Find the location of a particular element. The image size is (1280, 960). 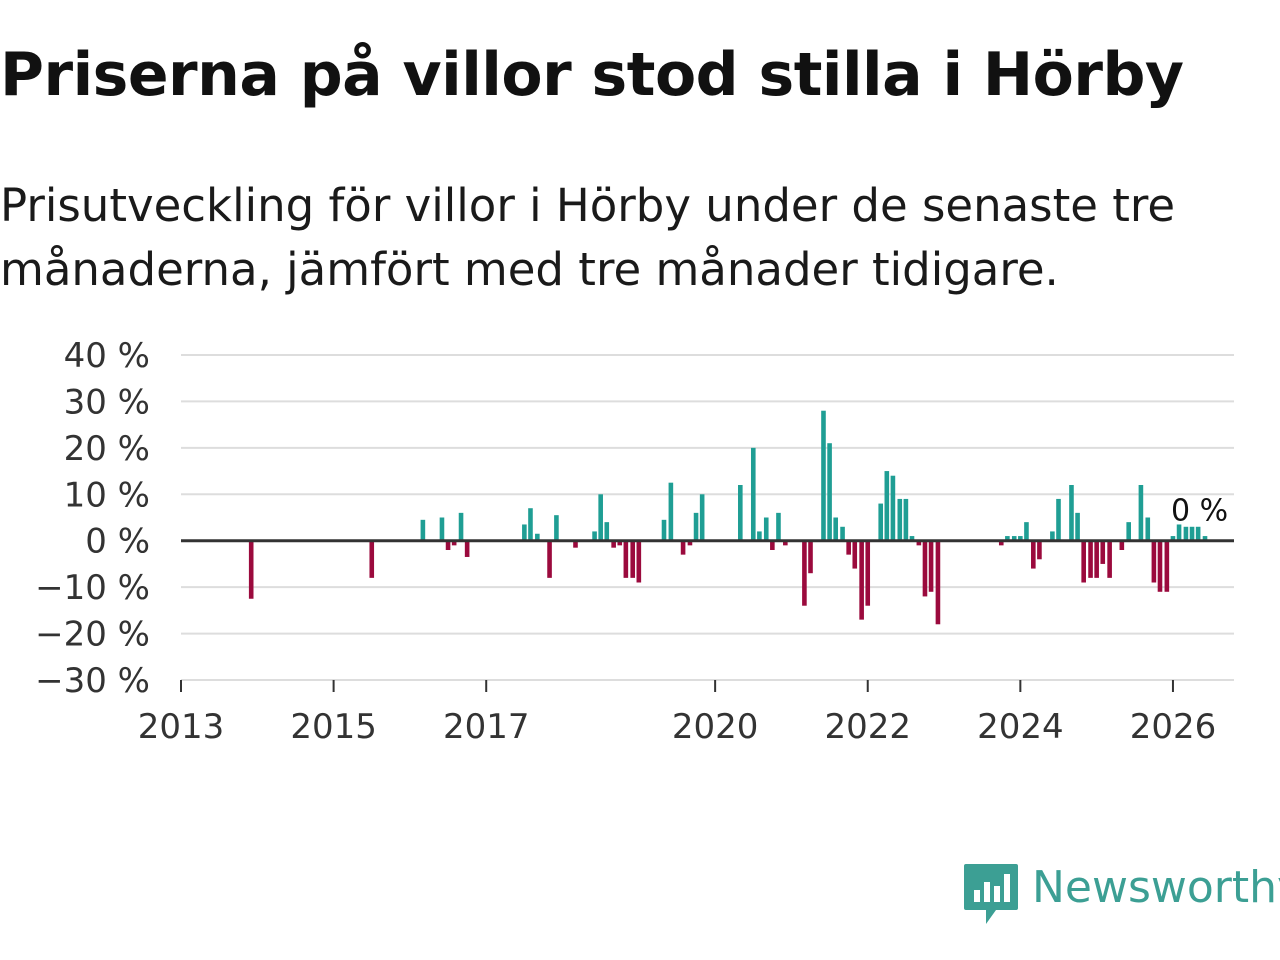

y-tick-label: 10 % is located at coordinates (107, 495).